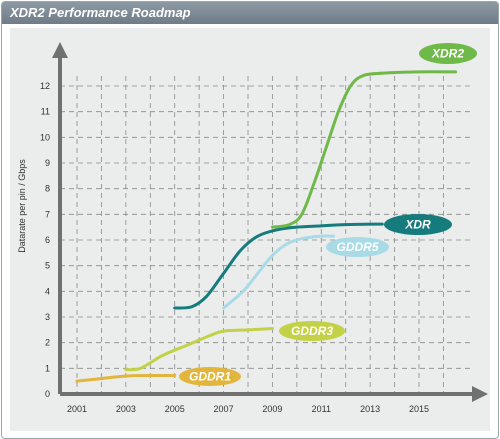  I want to click on legend-pill-gddr3, so click(312, 331).